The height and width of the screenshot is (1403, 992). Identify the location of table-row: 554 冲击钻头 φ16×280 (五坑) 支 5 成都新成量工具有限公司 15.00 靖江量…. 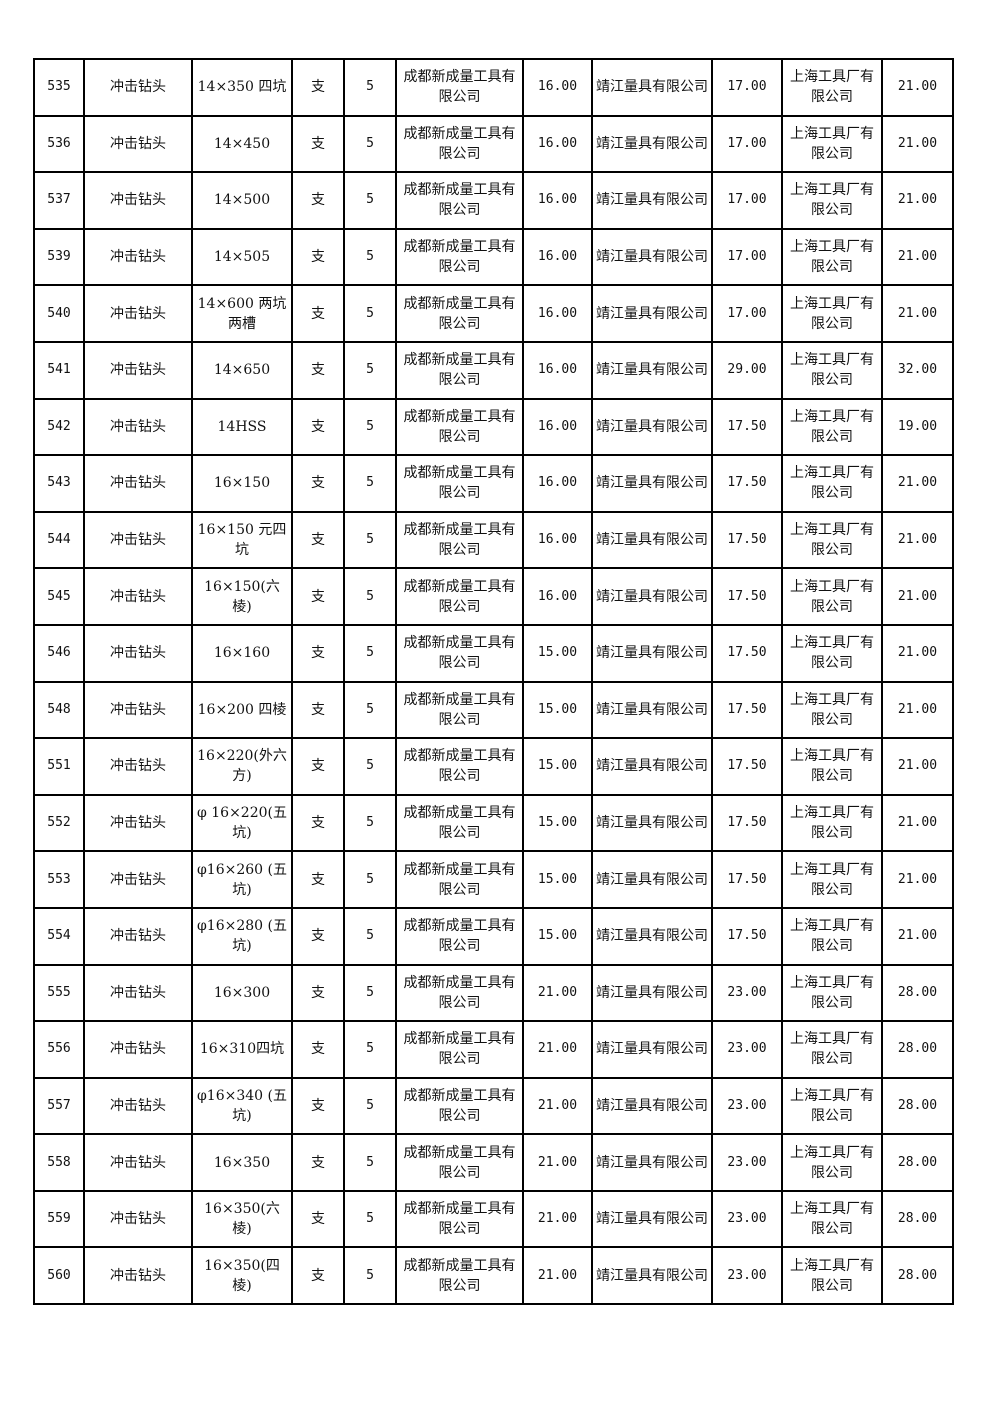
(493, 936).